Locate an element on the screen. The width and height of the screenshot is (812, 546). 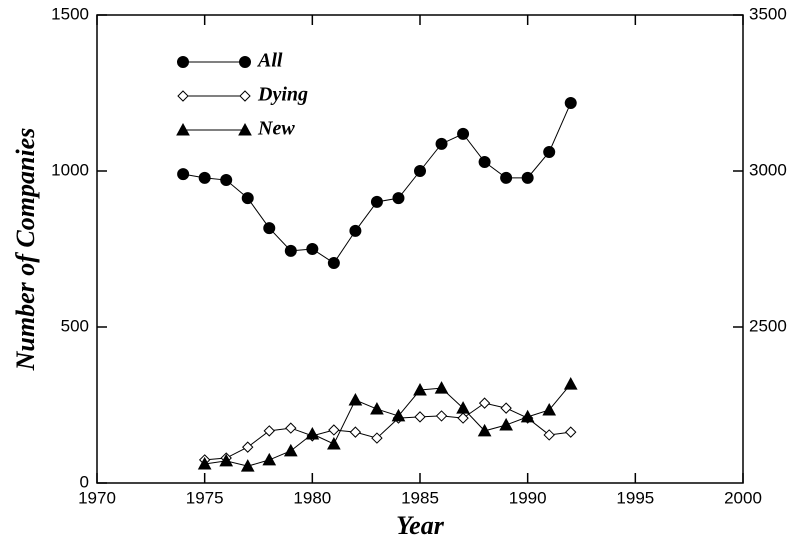
x-tick-label: 1980 is located at coordinates (312, 497).